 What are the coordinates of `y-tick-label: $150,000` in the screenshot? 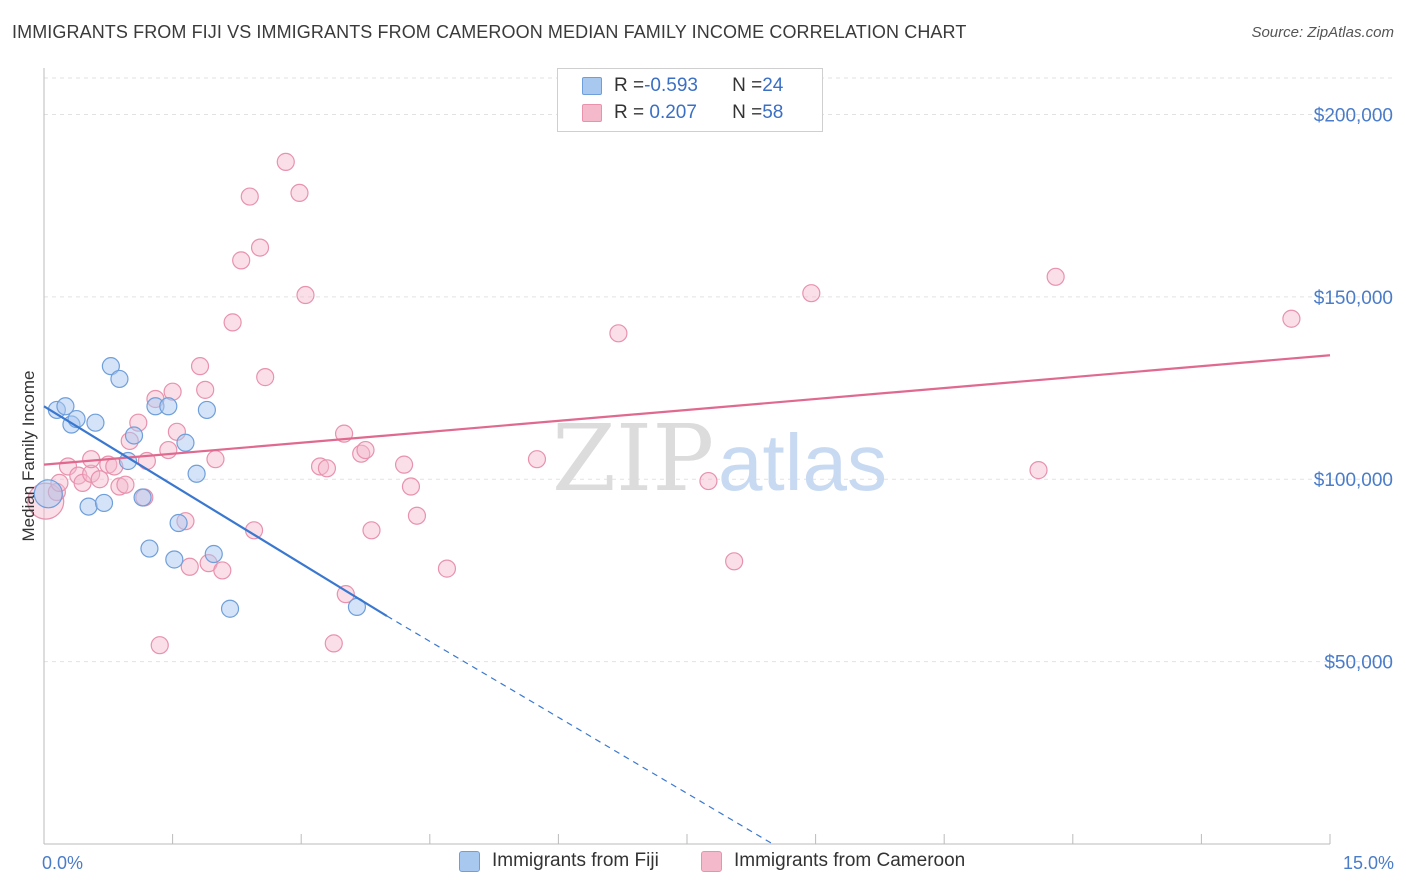 It's located at (1353, 298).